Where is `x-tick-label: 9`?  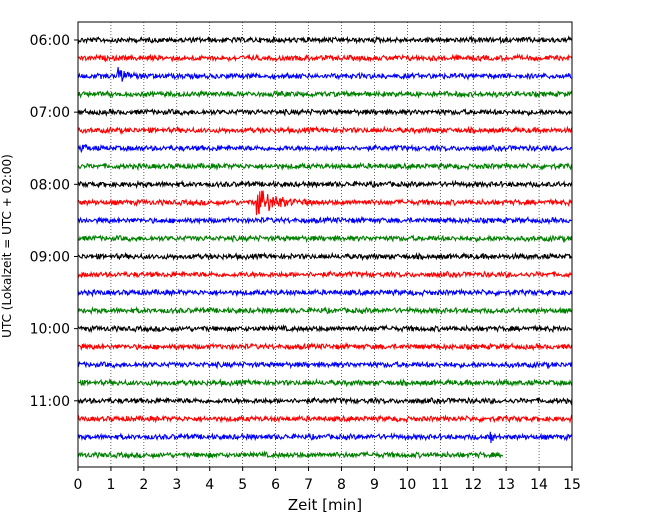
x-tick-label: 9 is located at coordinates (374, 485).